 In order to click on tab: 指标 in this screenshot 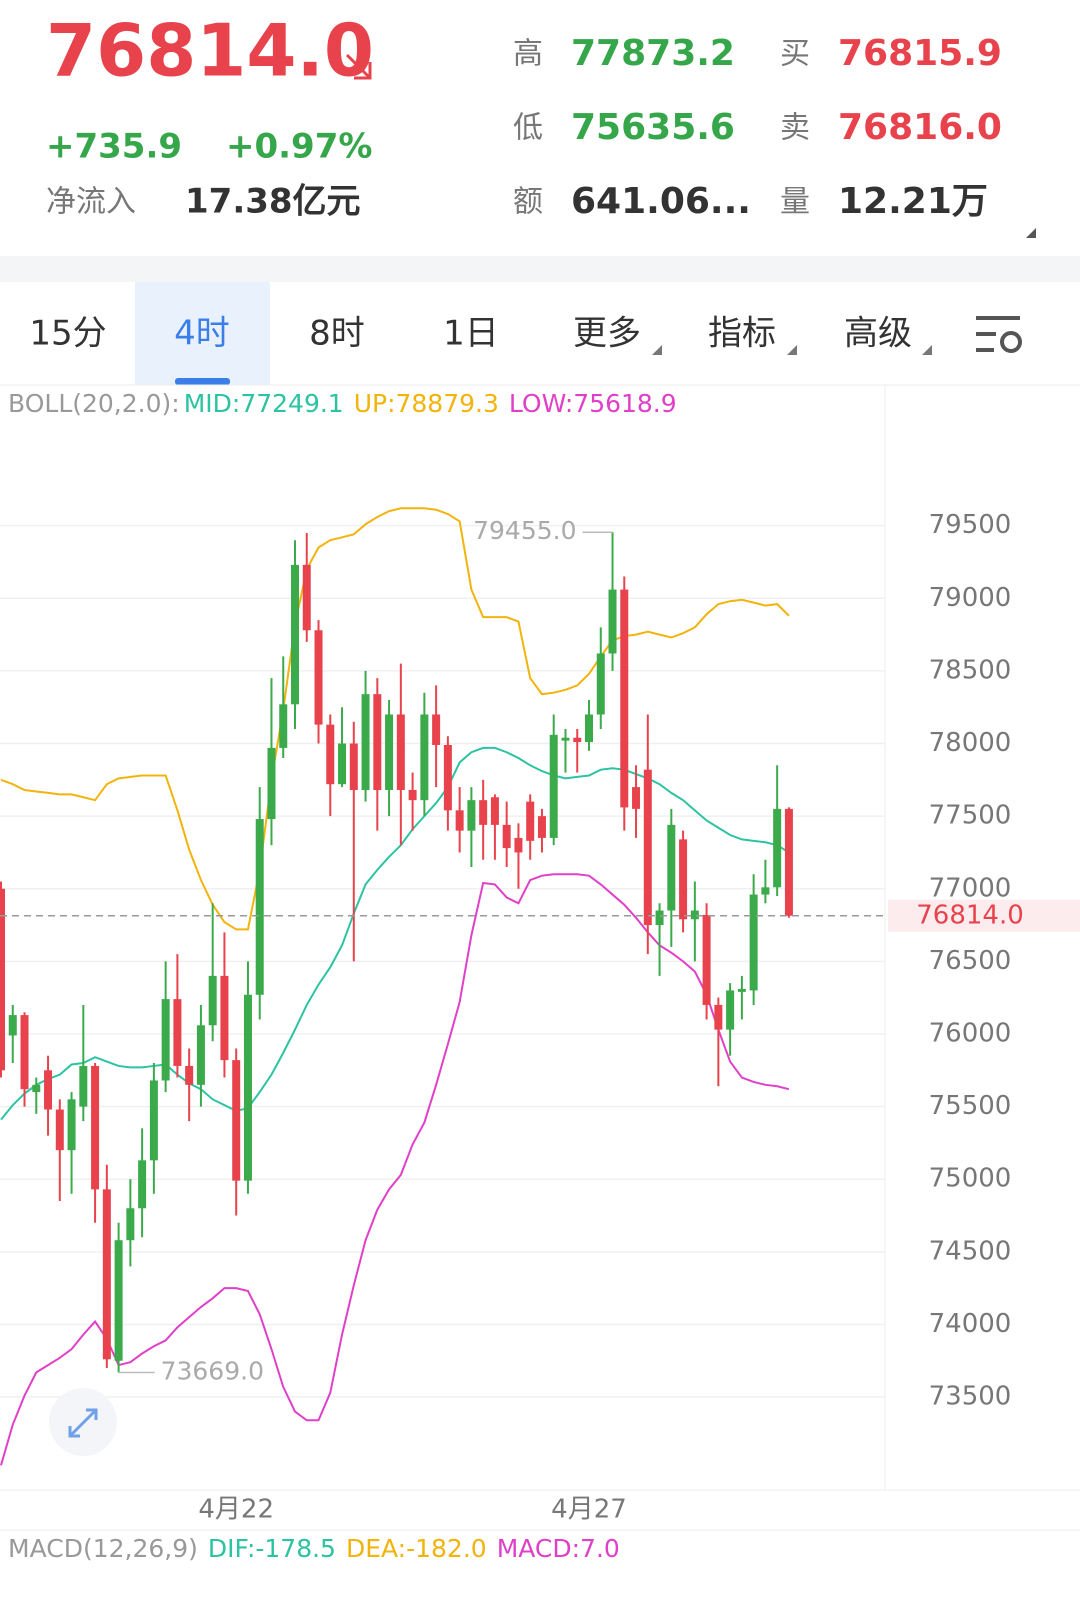, I will do `click(742, 334)`.